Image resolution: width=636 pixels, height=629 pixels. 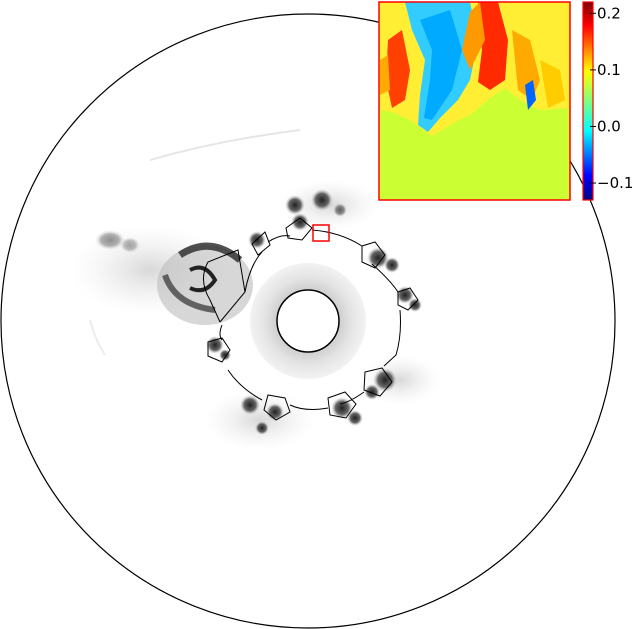 What do you see at coordinates (611, 98) in the screenshot?
I see `colorbar-ticks: 0.2 0.1 0.0 −0.1` at bounding box center [611, 98].